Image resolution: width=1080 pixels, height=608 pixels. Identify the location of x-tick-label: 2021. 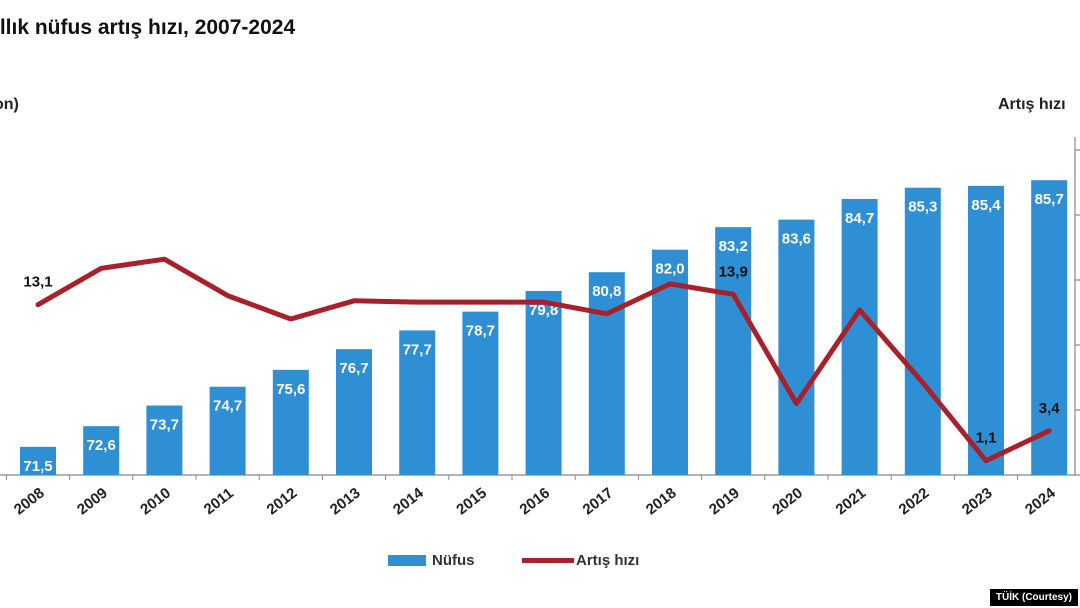
(850, 501).